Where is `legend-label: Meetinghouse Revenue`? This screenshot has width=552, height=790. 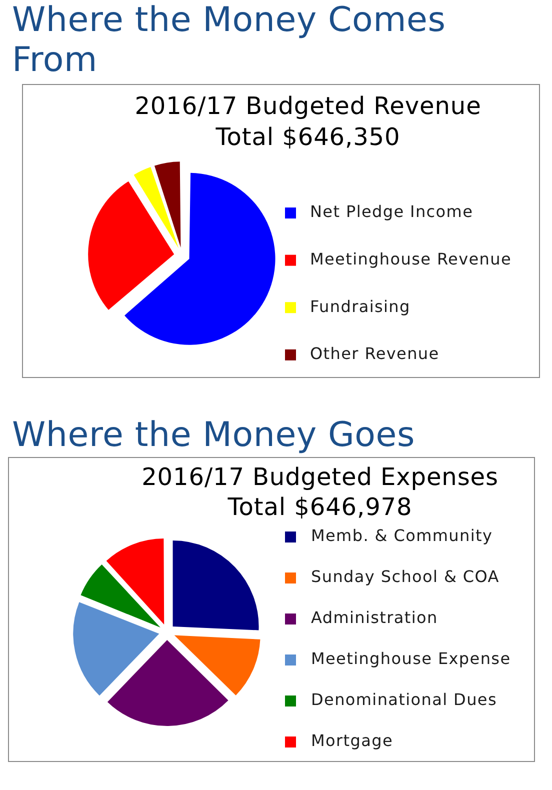 legend-label: Meetinghouse Revenue is located at coordinates (411, 258).